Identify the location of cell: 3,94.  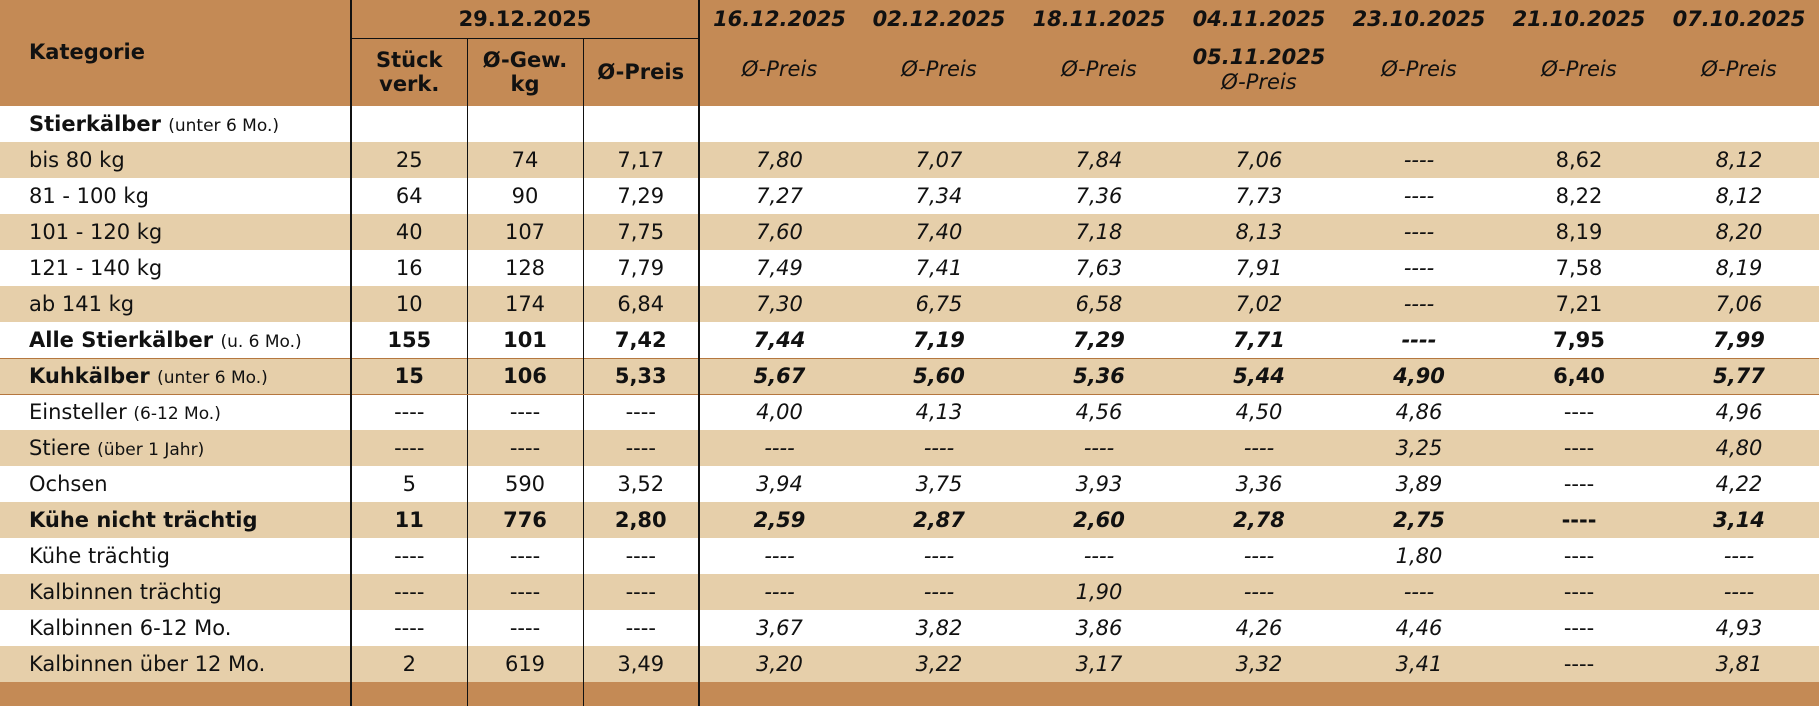
(778, 484).